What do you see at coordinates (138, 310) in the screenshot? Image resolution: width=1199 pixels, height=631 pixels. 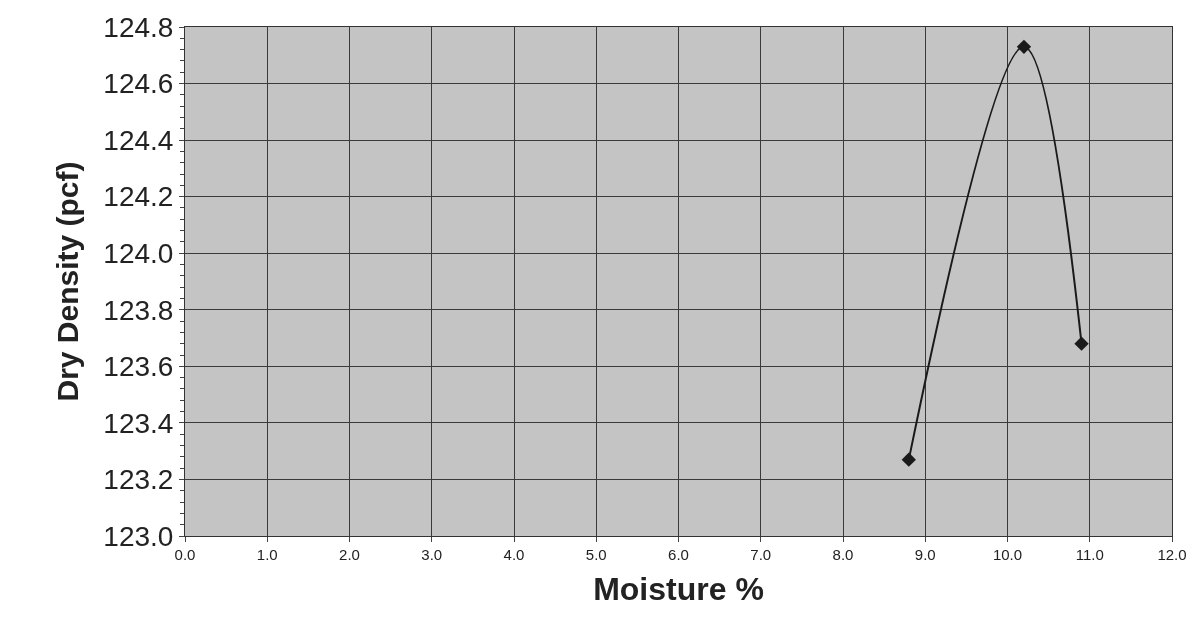 I see `y-tick-label: 123.8` at bounding box center [138, 310].